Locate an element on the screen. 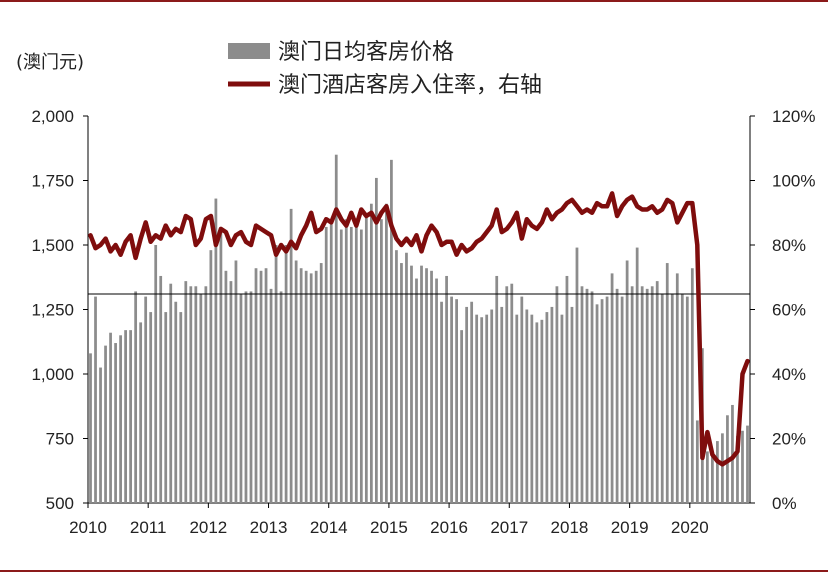 Image resolution: width=828 pixels, height=573 pixels. legend-bar-swatch is located at coordinates (249, 51).